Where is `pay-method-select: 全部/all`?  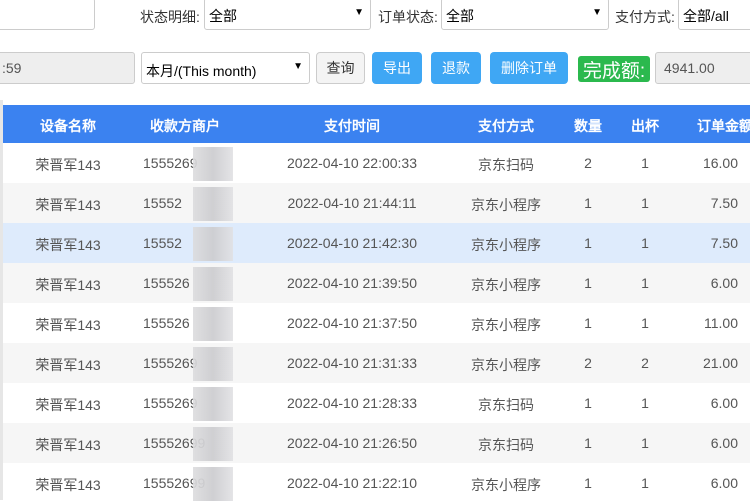
pay-method-select: 全部/all is located at coordinates (714, 15).